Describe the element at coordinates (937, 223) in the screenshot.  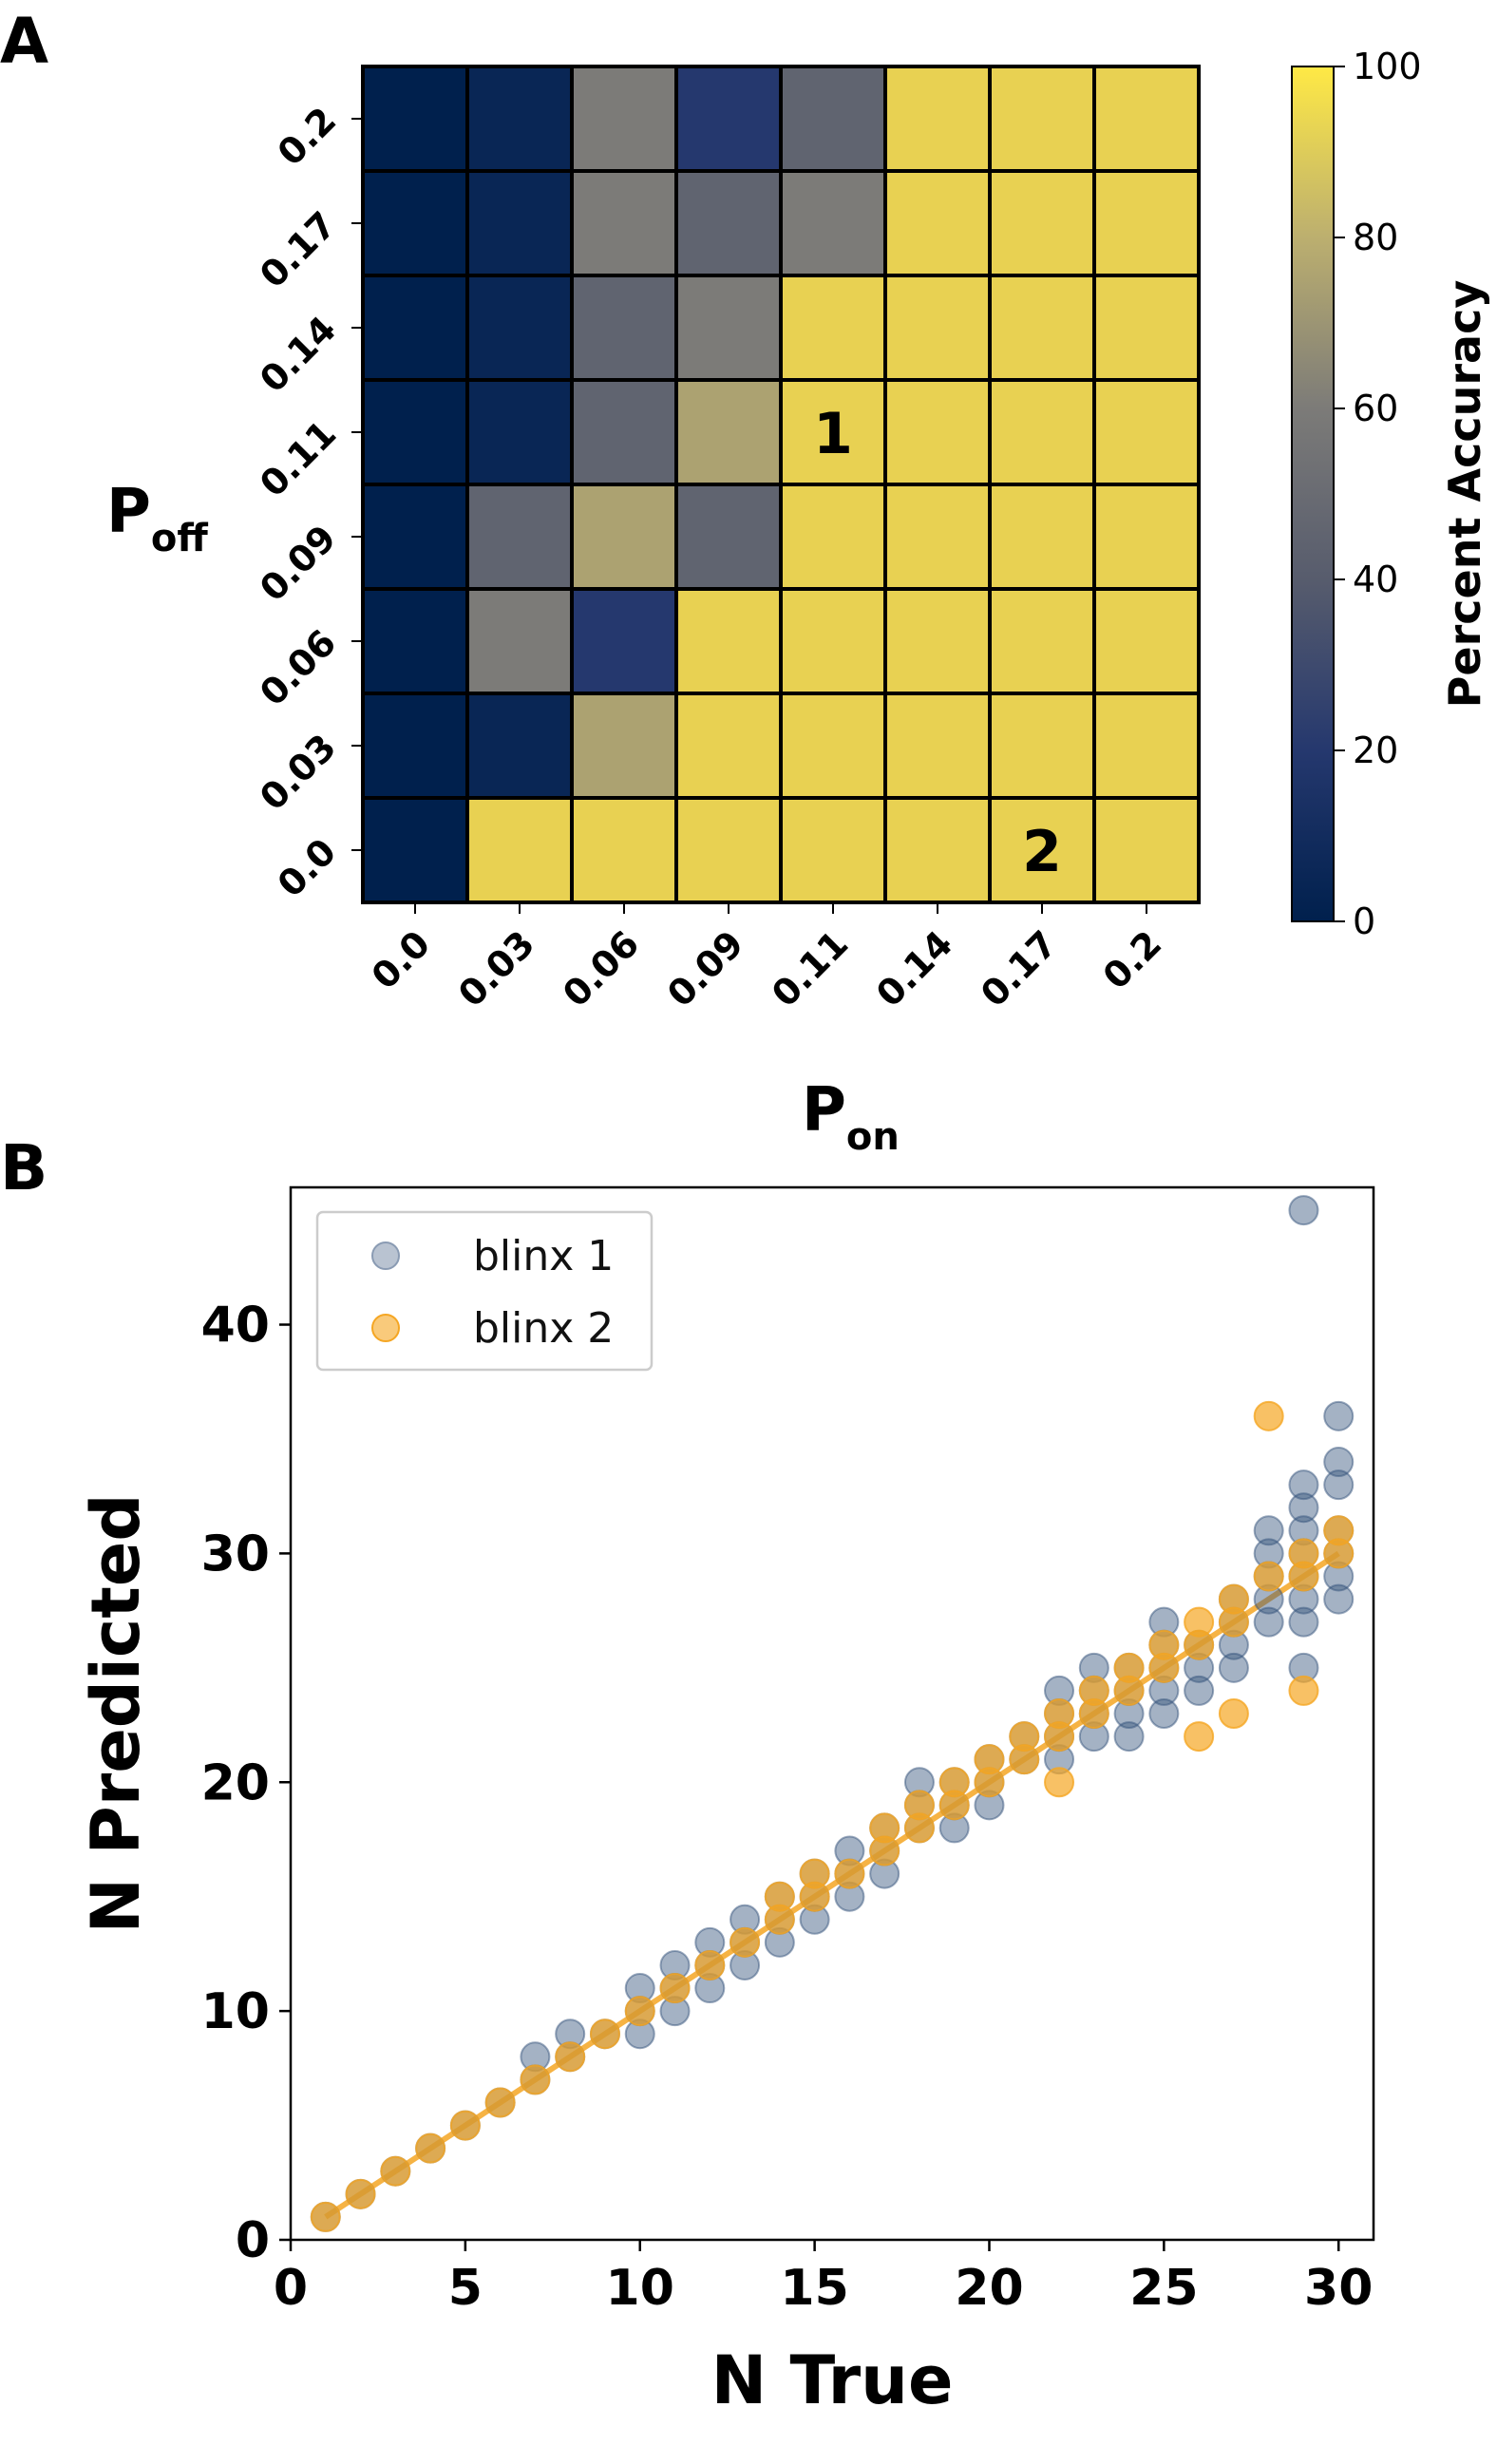
I see `heatmap-cell-r1-c5` at that location.